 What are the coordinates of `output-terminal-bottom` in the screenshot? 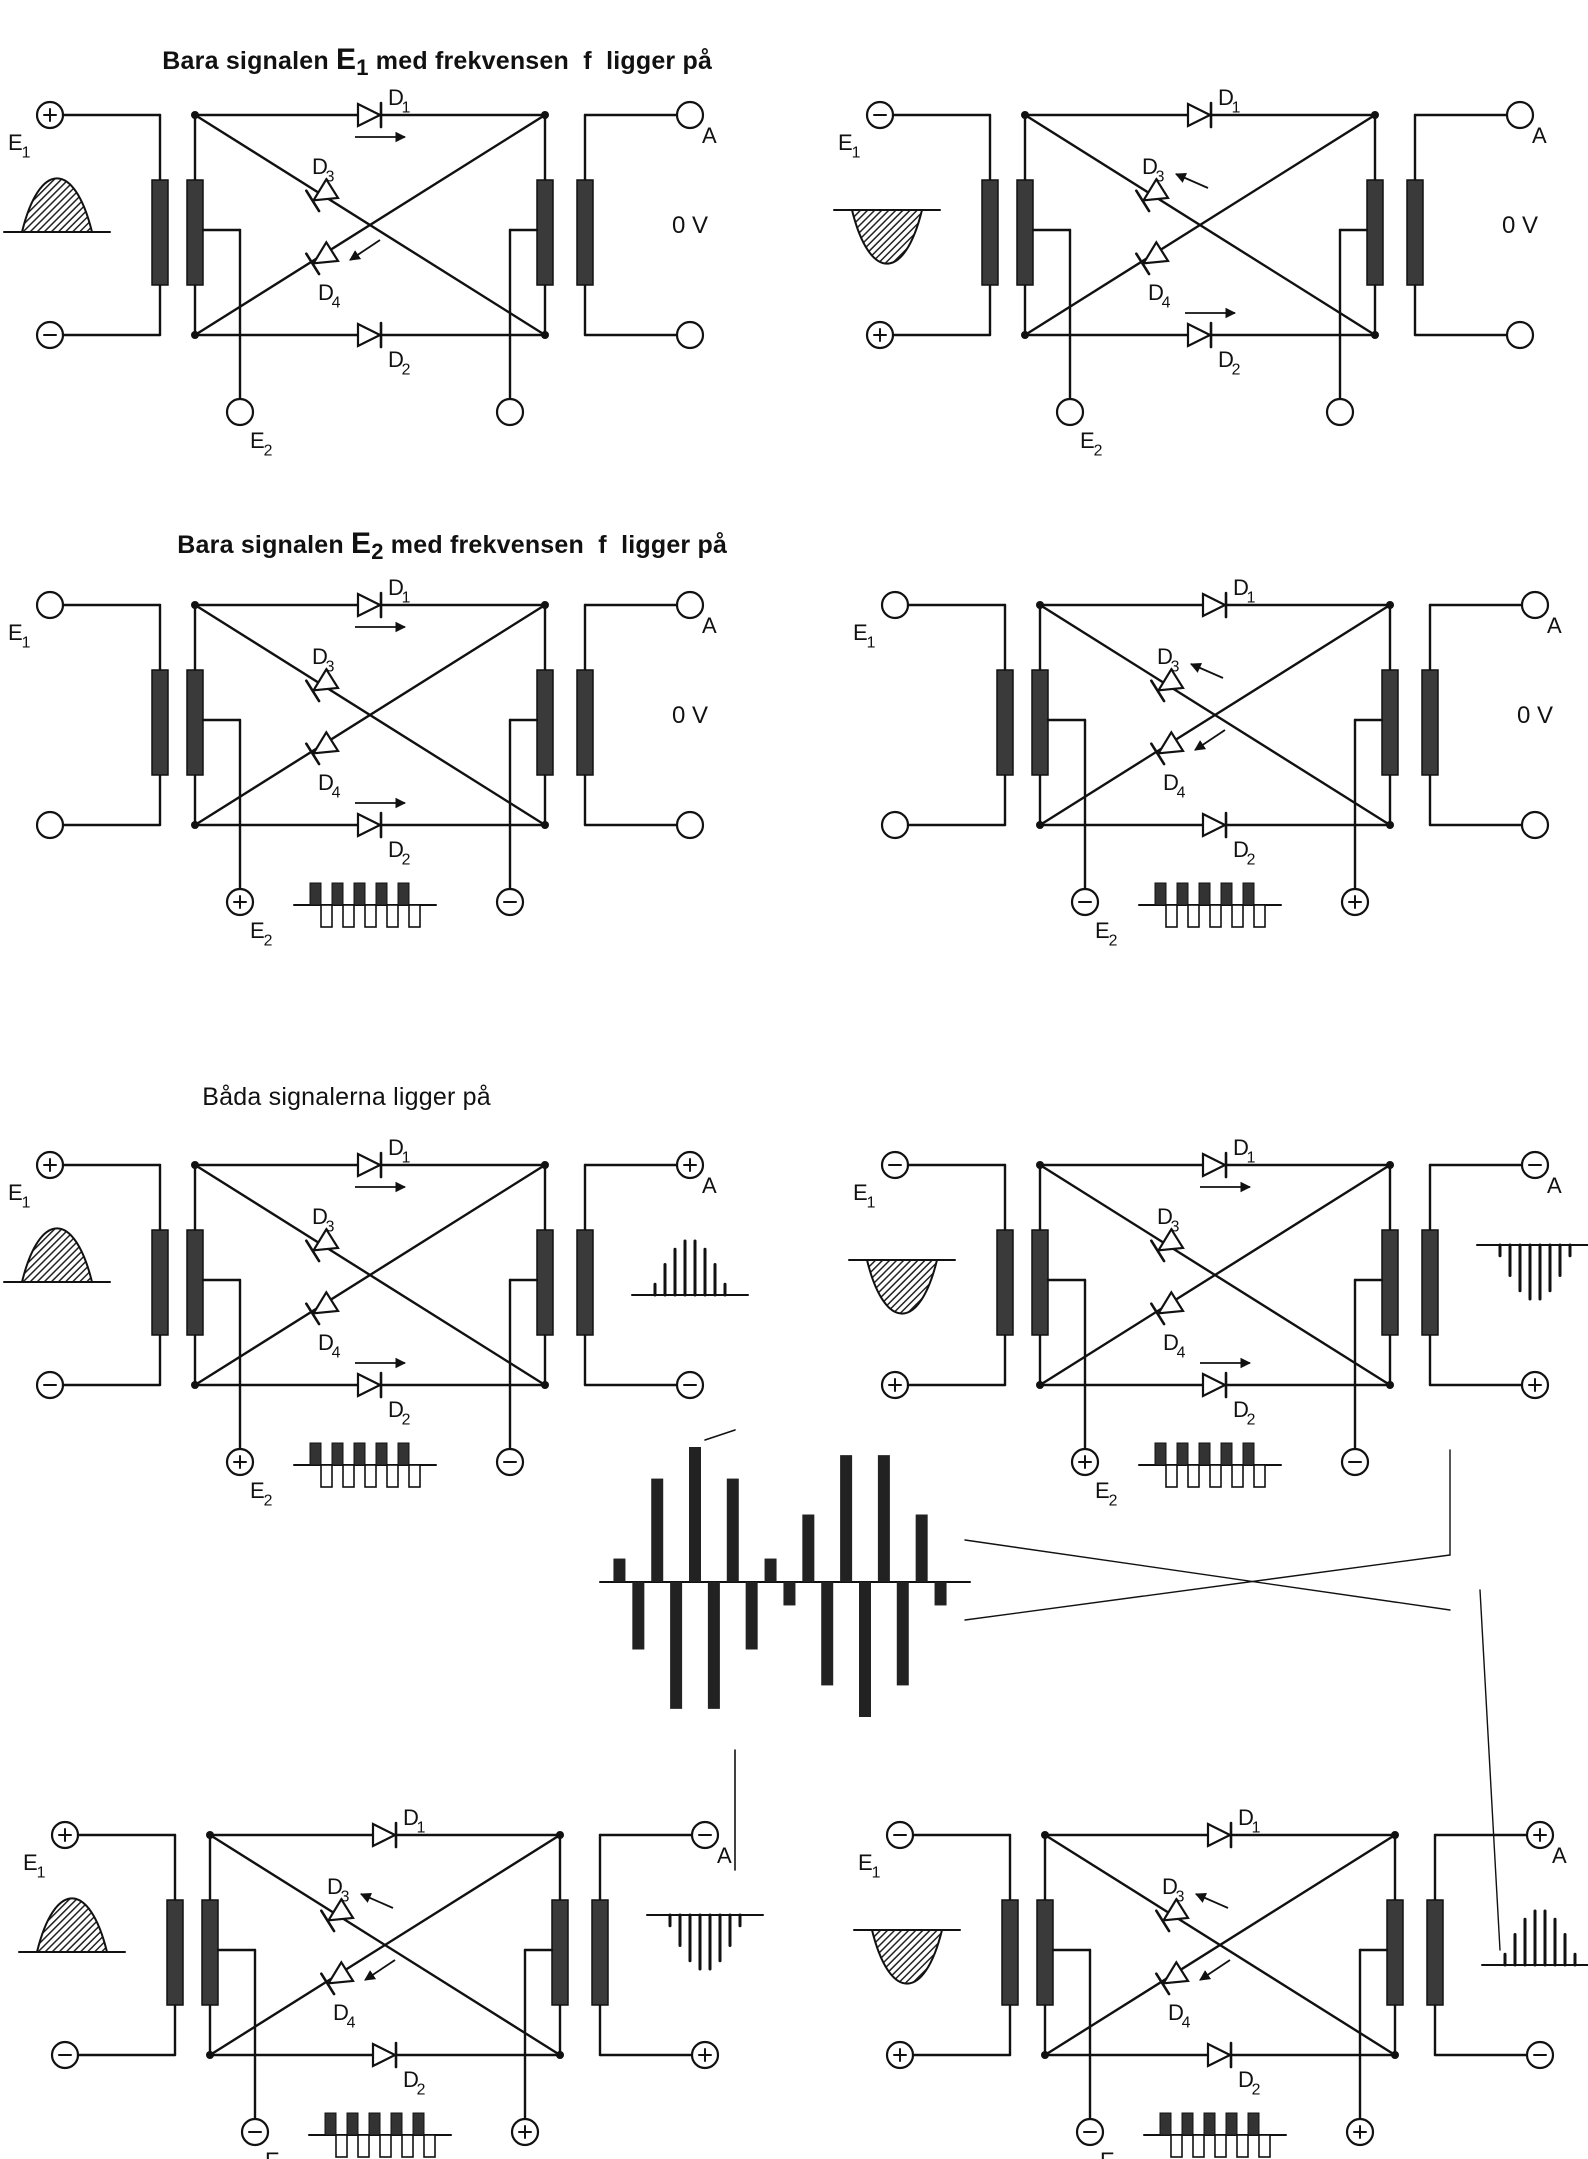 It's located at (1520, 335).